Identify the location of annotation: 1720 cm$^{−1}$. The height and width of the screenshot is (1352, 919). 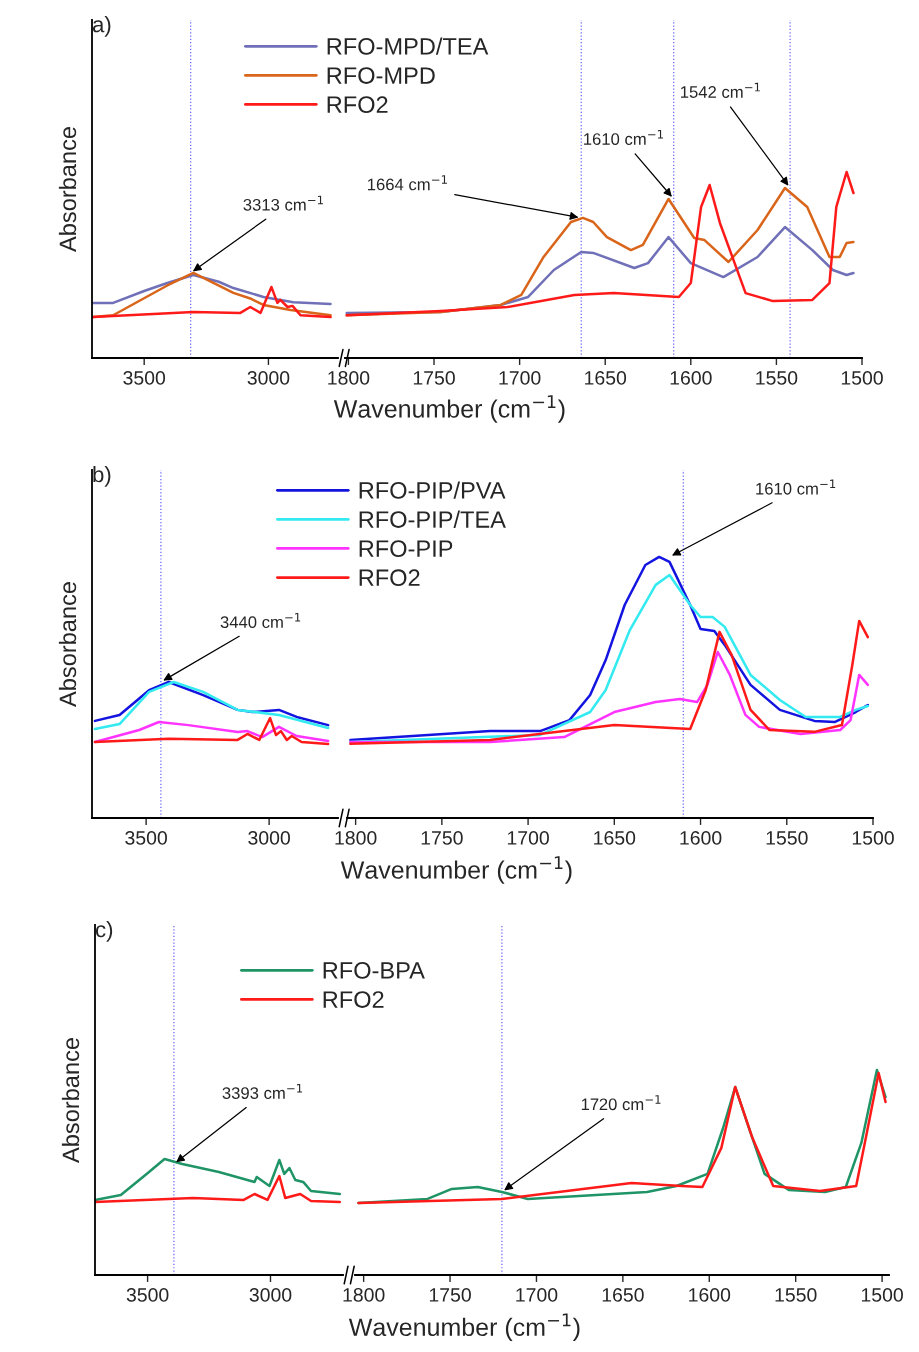
(621, 1103).